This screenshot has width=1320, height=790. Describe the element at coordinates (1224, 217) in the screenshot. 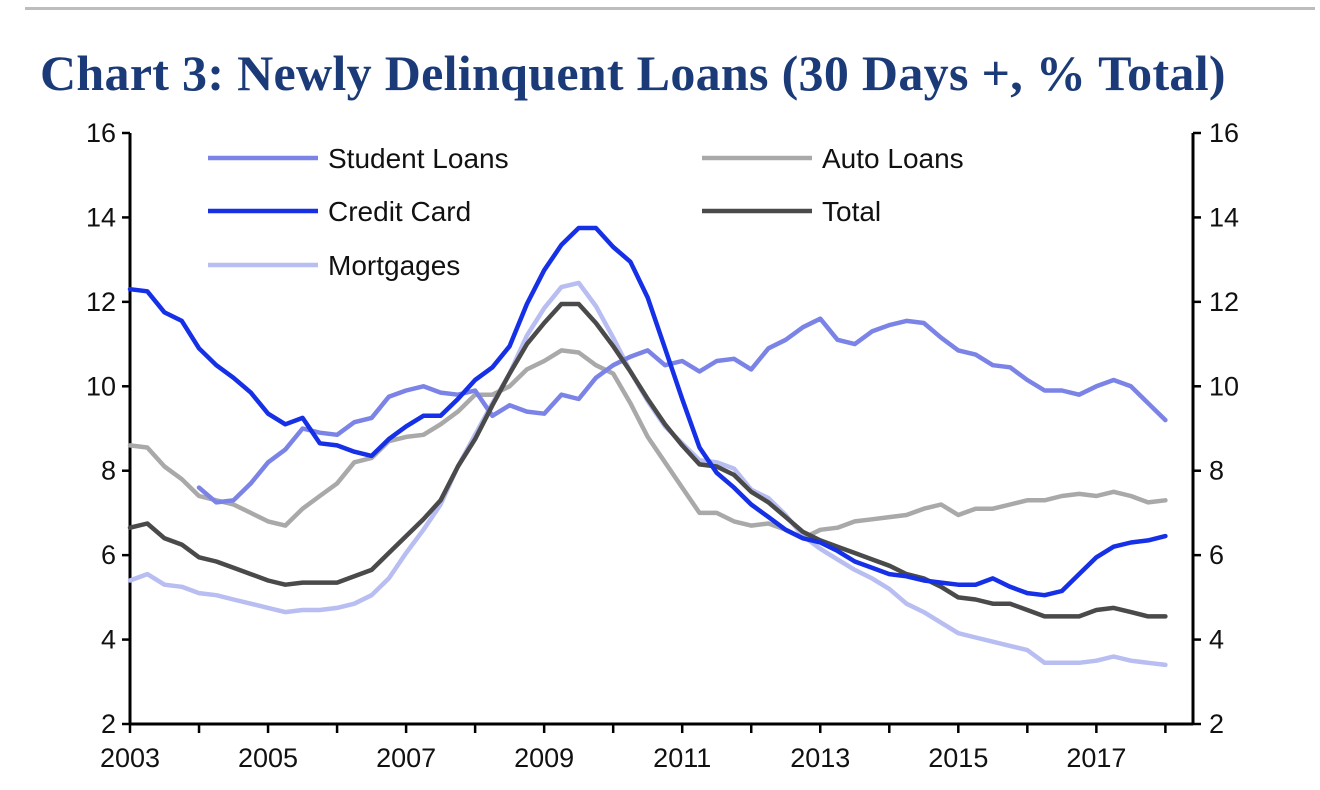

I see `y-tick-label-right: 14` at that location.